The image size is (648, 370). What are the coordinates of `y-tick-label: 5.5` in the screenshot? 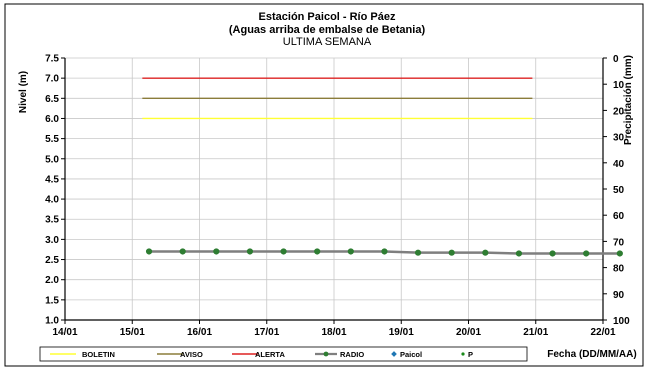 It's located at (52, 139).